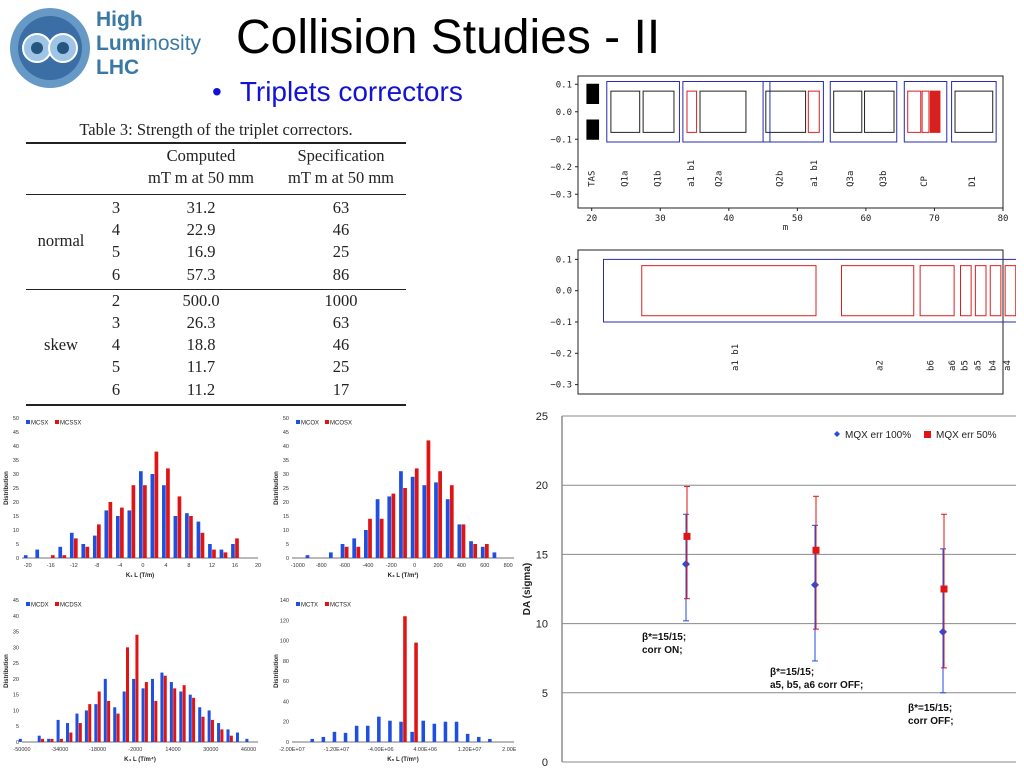 Image resolution: width=1024 pixels, height=768 pixels. Describe the element at coordinates (437, 566) in the screenshot. I see `x-tick-label: 200` at that location.